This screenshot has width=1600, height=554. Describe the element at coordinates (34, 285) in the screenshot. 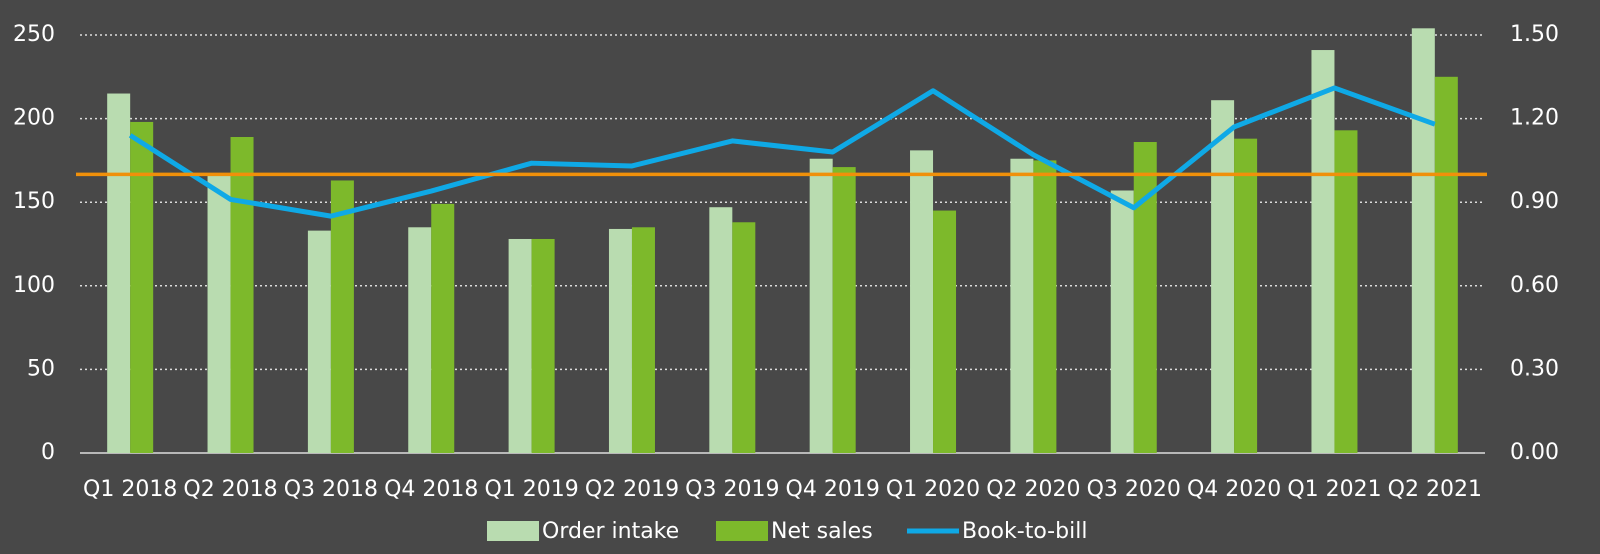

I see `y-tick-label: 100` at that location.